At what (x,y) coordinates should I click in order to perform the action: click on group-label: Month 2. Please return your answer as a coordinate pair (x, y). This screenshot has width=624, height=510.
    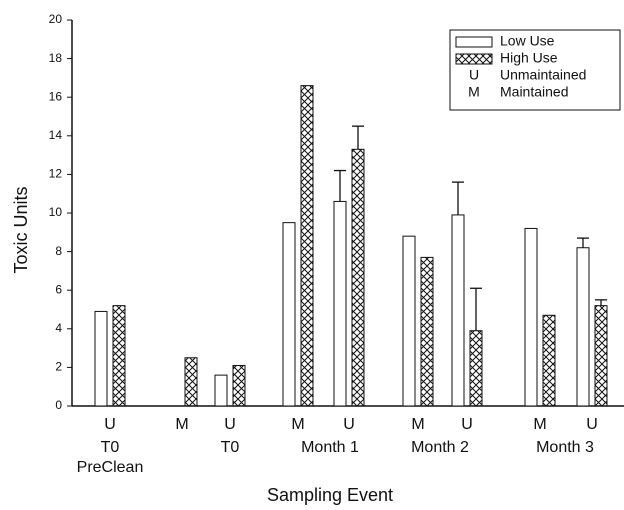
    Looking at the image, I should click on (440, 447).